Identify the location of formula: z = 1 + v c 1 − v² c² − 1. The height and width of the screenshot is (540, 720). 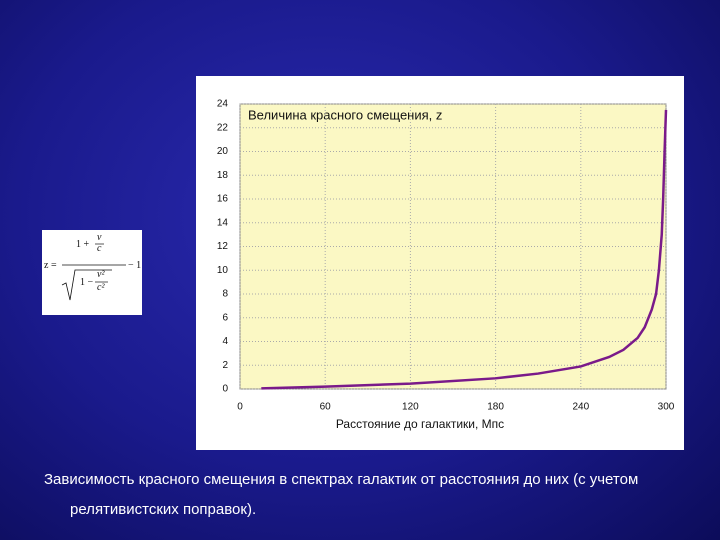
(92, 272).